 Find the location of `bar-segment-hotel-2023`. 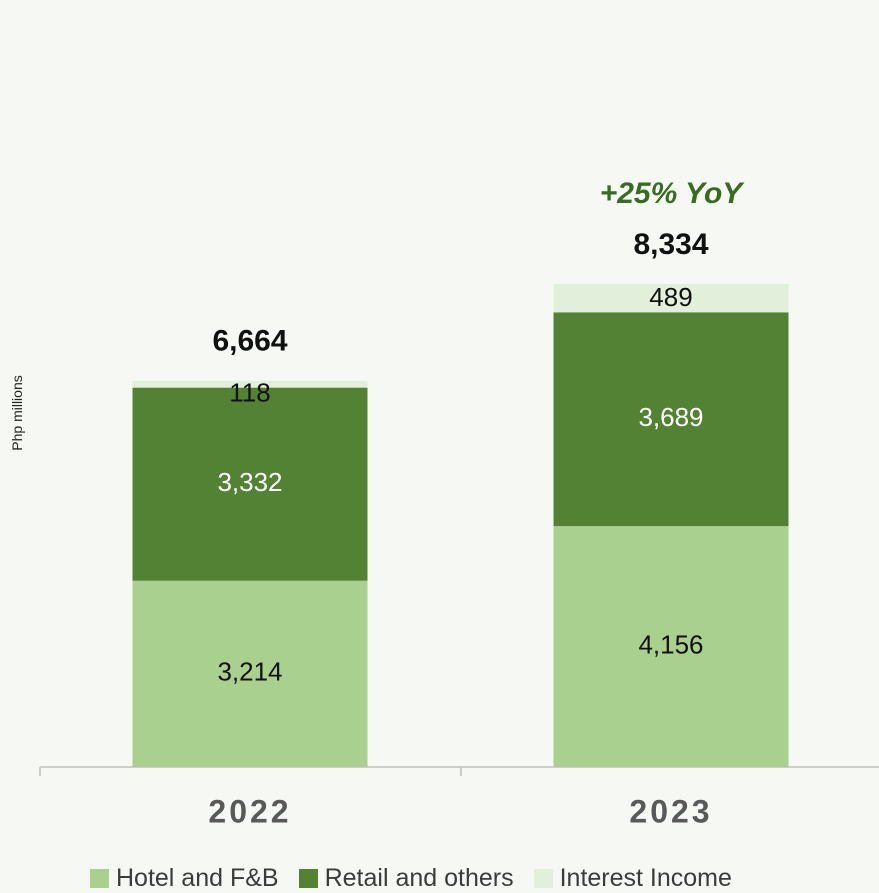

bar-segment-hotel-2023 is located at coordinates (671, 646).